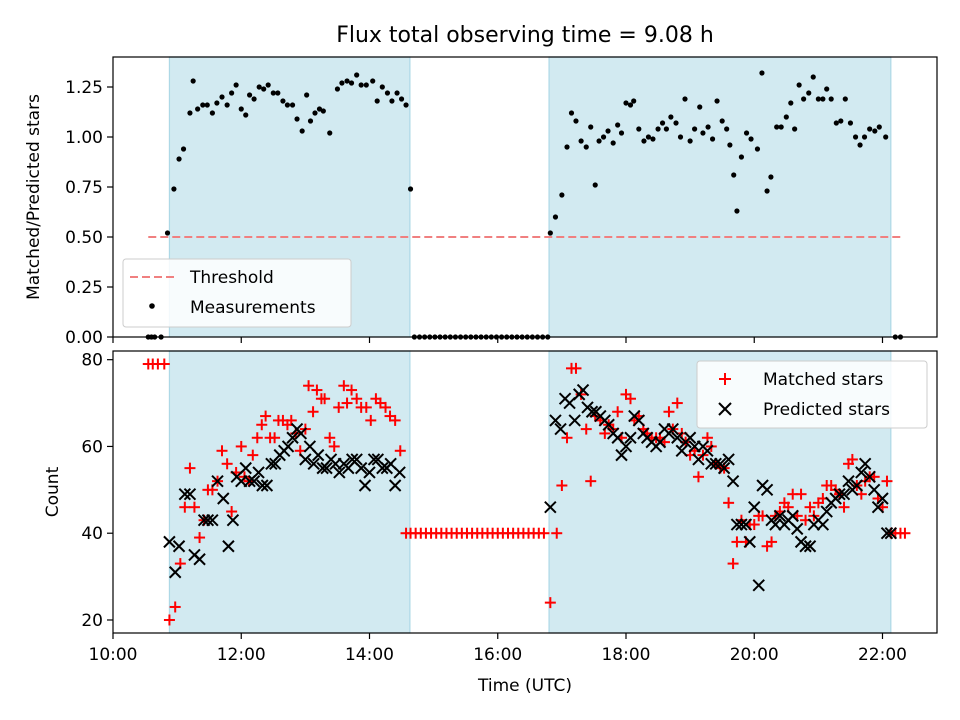  I want to click on bottom-ytick-label: 80, so click(92, 361).